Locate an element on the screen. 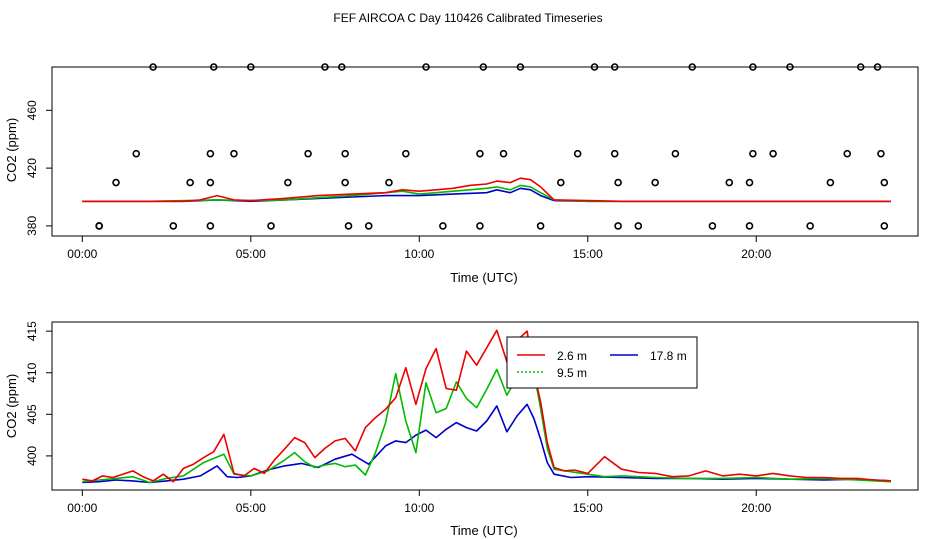 This screenshot has height=540, width=936. y-tick-label: 410 is located at coordinates (32, 372).